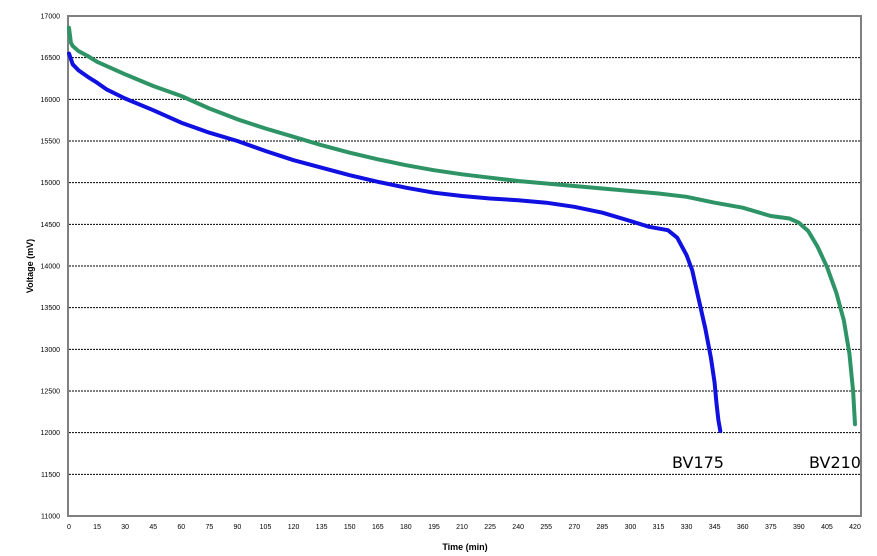 This screenshot has width=877, height=556. Describe the element at coordinates (153, 527) in the screenshot. I see `x-tick-label: 45` at that location.